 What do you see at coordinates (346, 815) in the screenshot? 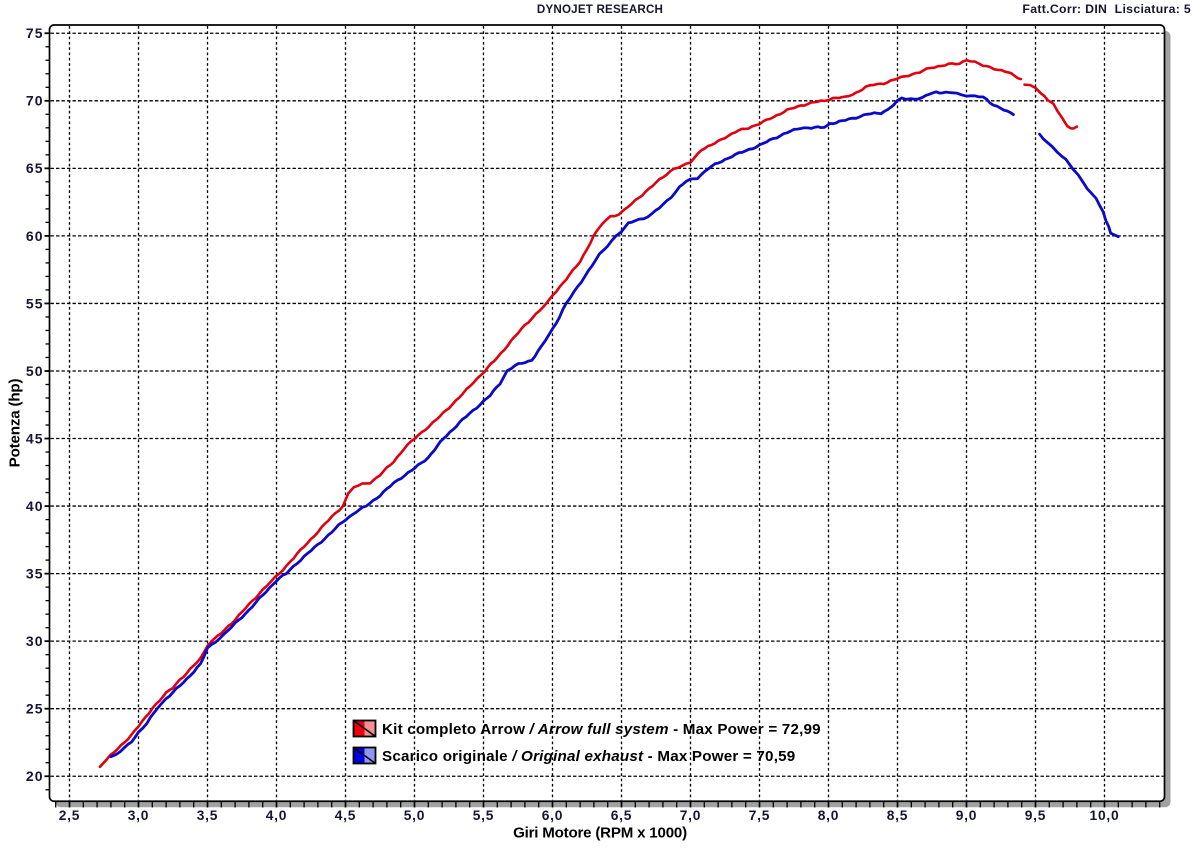
I see `svg-text: 4,5` at bounding box center [346, 815].